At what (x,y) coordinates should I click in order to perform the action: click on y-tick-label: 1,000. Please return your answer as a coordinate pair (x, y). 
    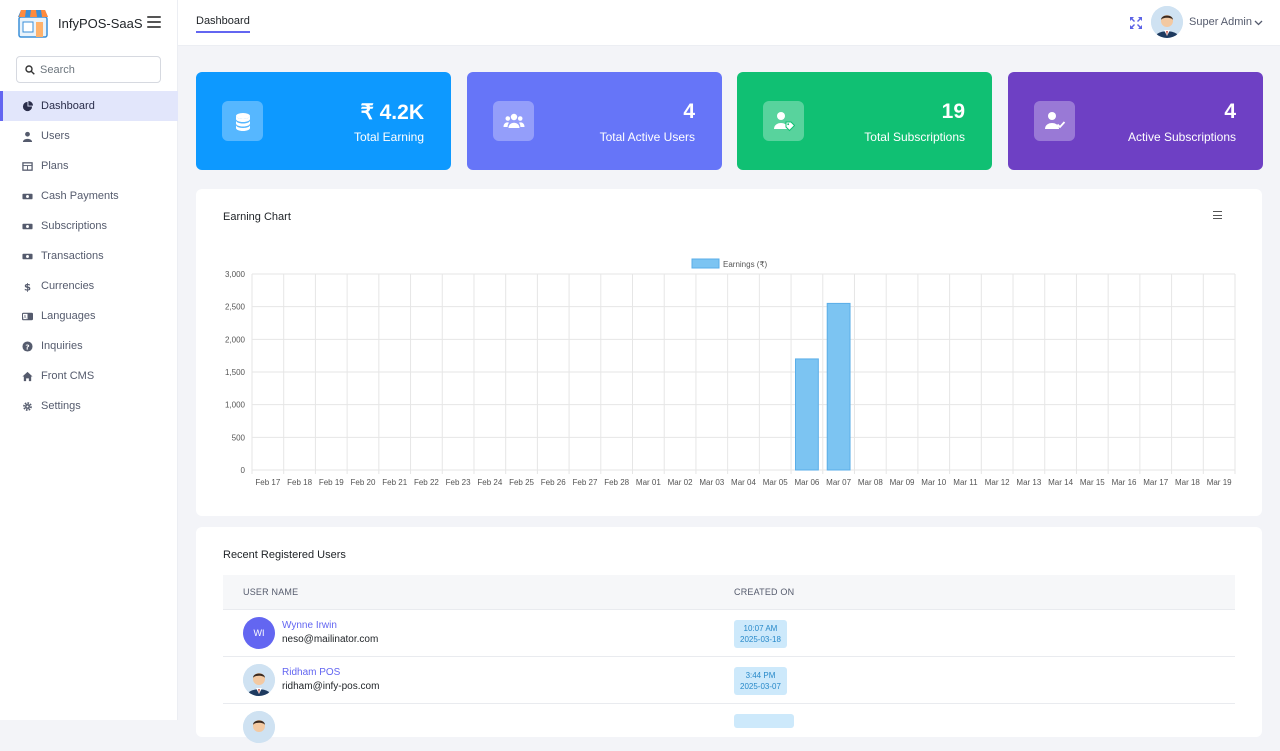
    Looking at the image, I should click on (235, 405).